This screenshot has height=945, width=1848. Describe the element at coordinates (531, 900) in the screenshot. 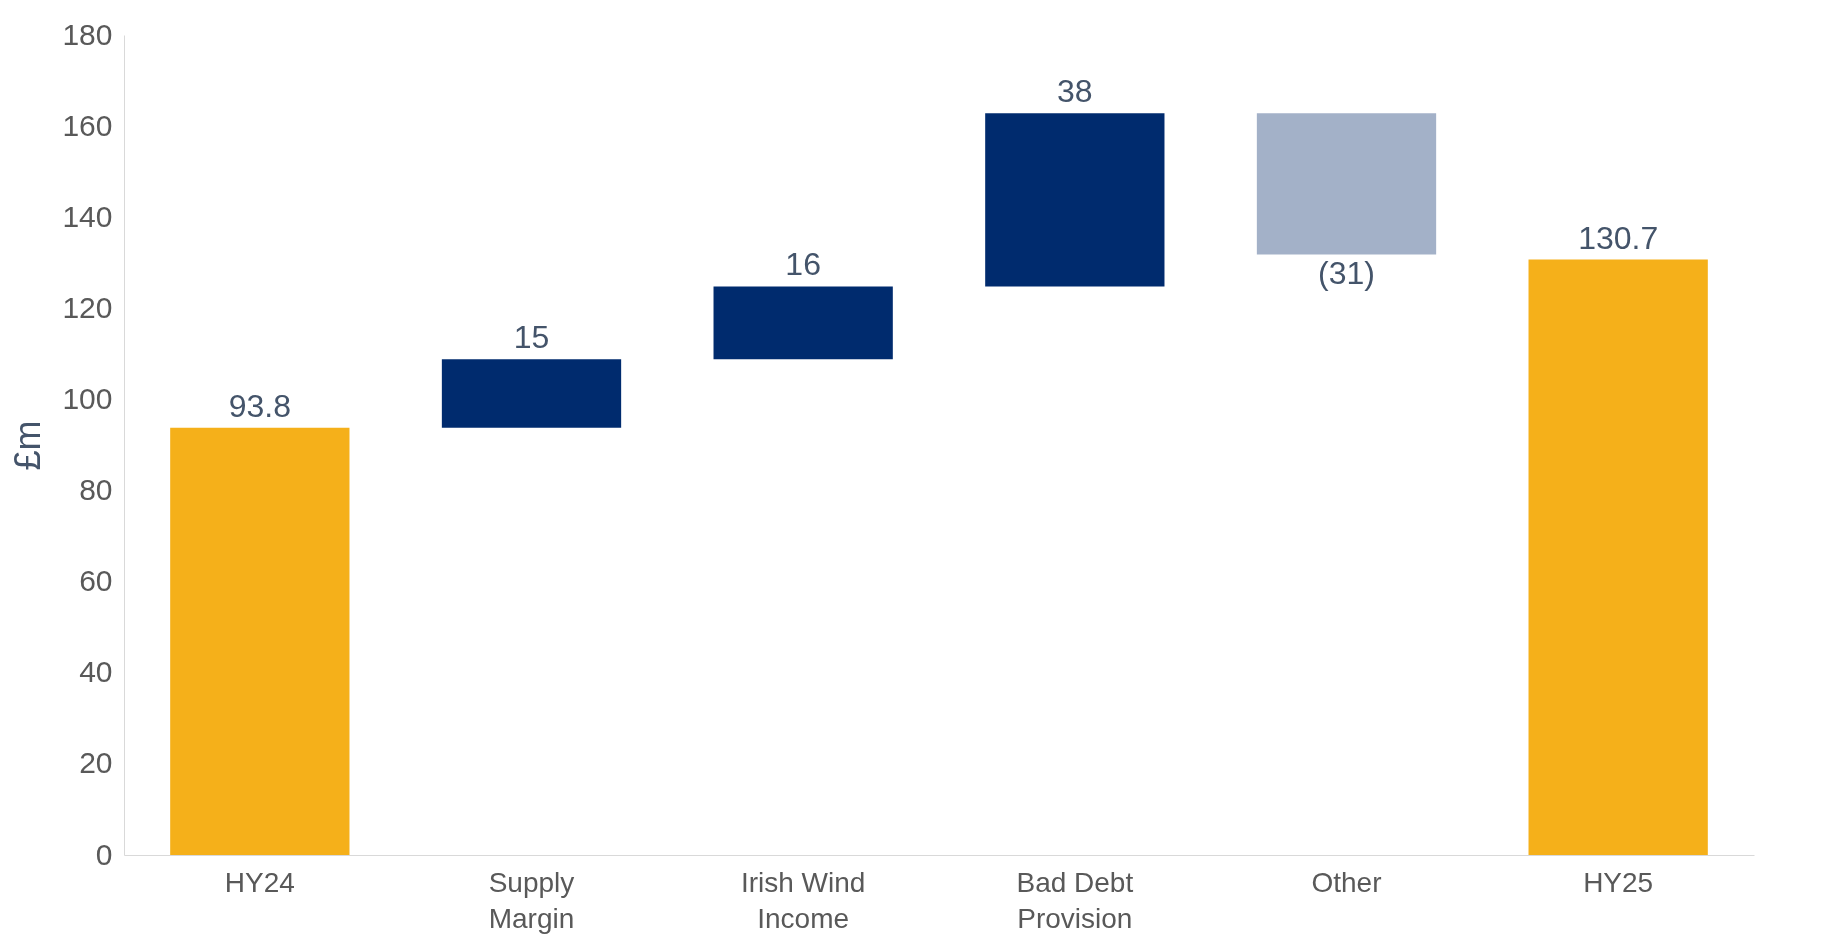

I see `x-tick-label: Supply Margin` at that location.